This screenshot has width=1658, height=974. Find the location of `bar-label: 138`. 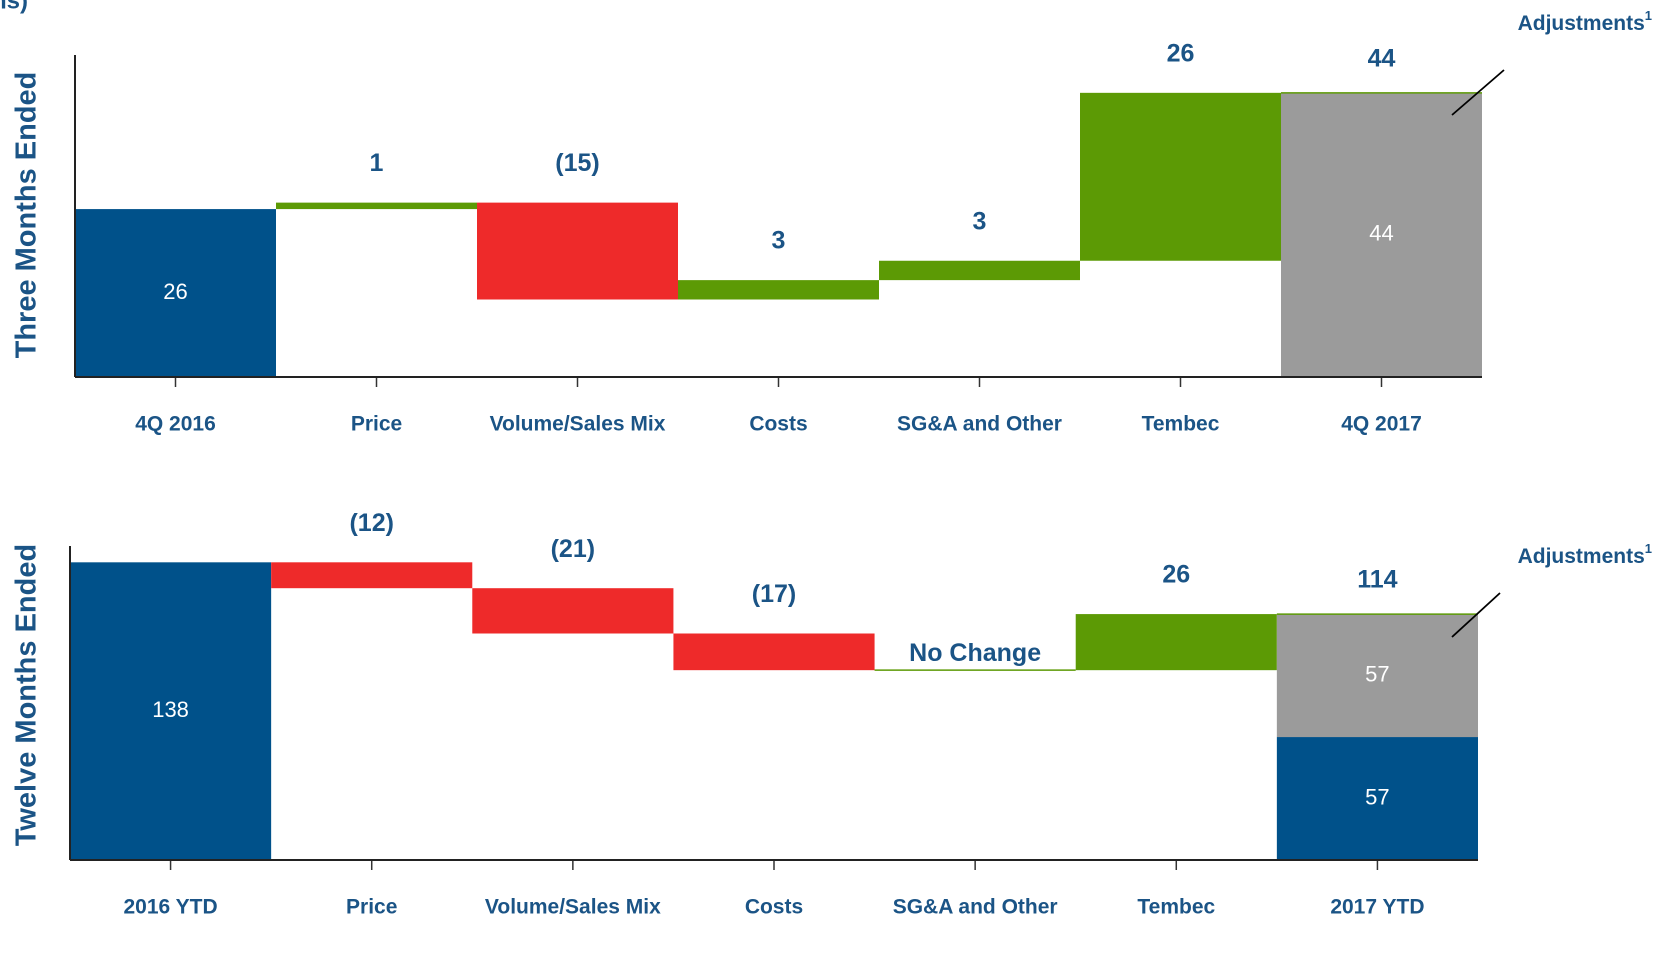

bar-label: 138 is located at coordinates (170, 709).